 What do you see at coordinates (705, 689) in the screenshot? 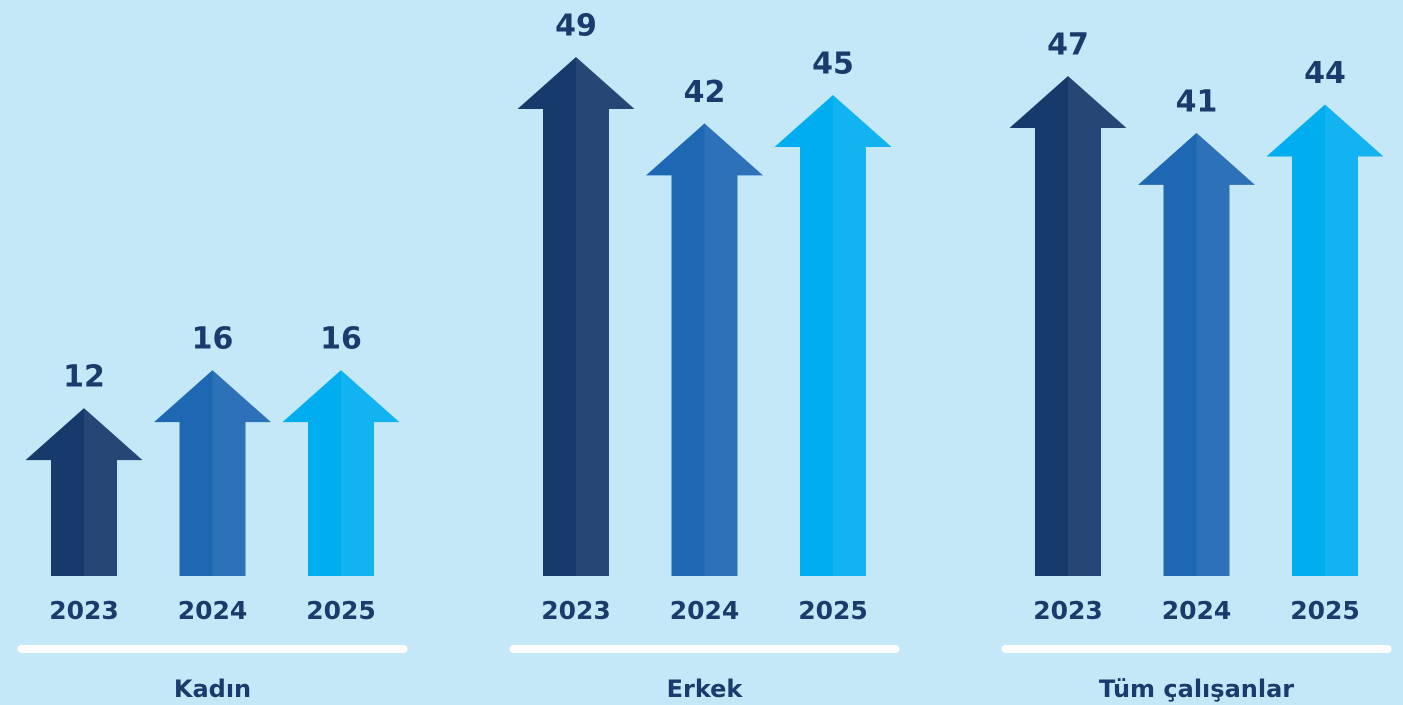
I see `category-label: Erkek` at bounding box center [705, 689].